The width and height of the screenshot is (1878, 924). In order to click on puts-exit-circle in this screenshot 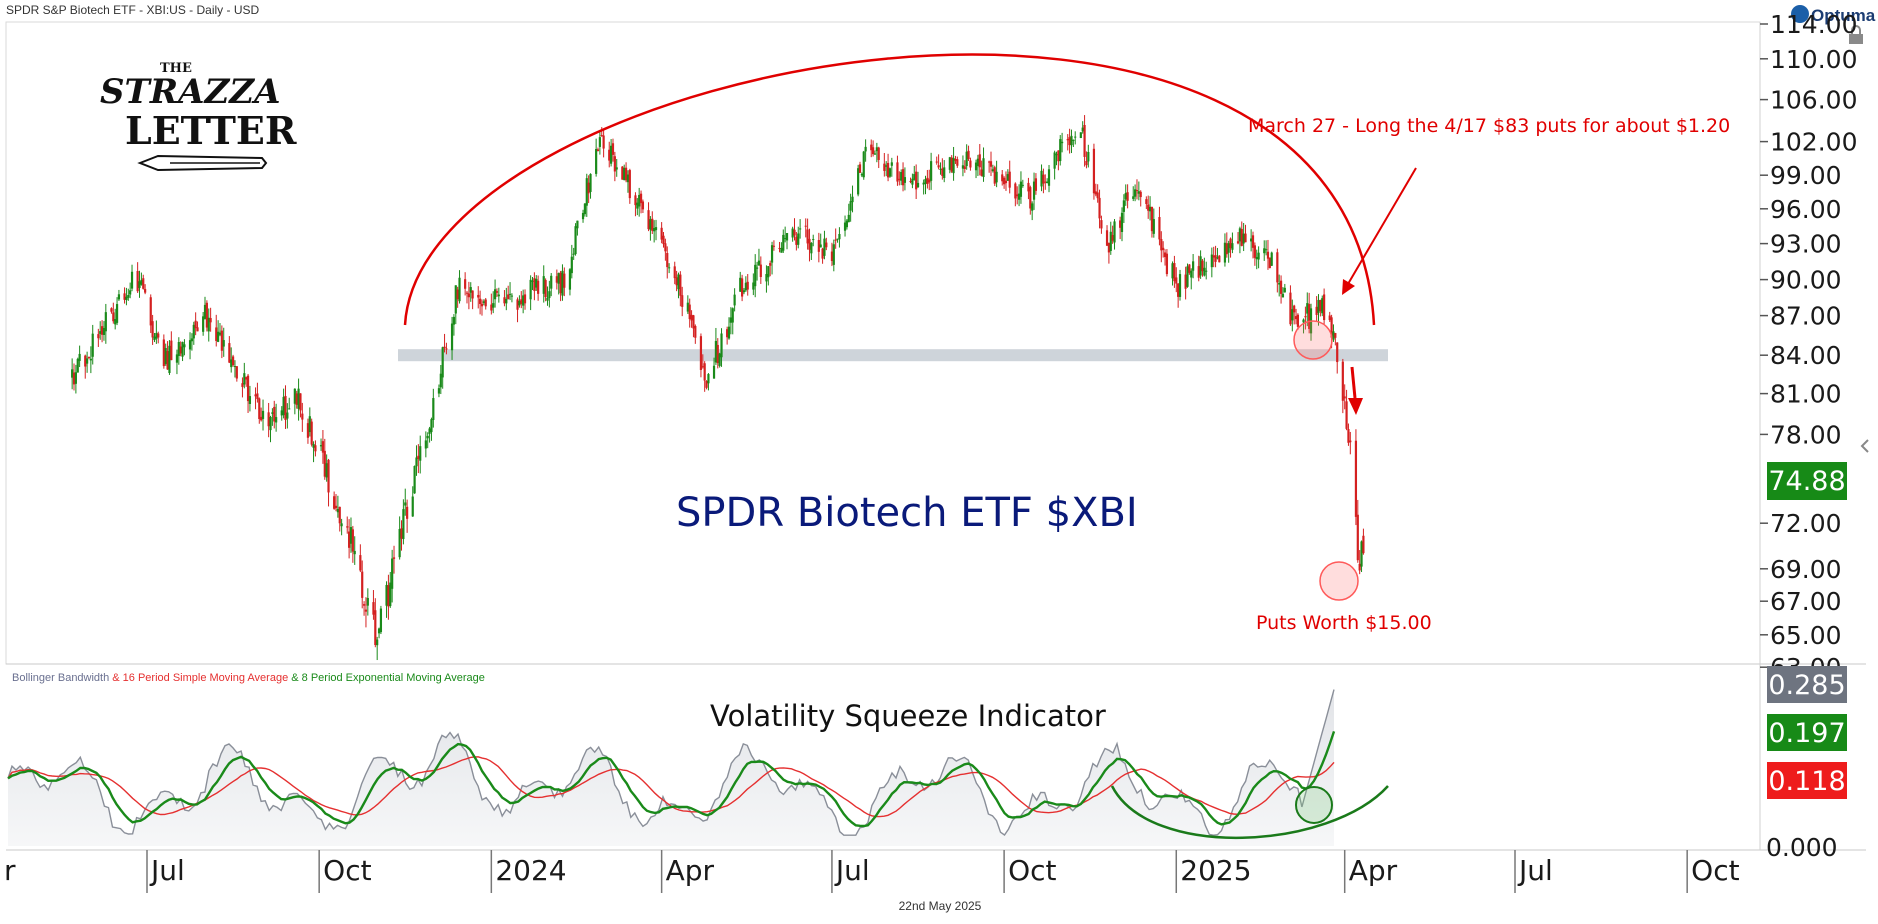, I will do `click(1339, 581)`.